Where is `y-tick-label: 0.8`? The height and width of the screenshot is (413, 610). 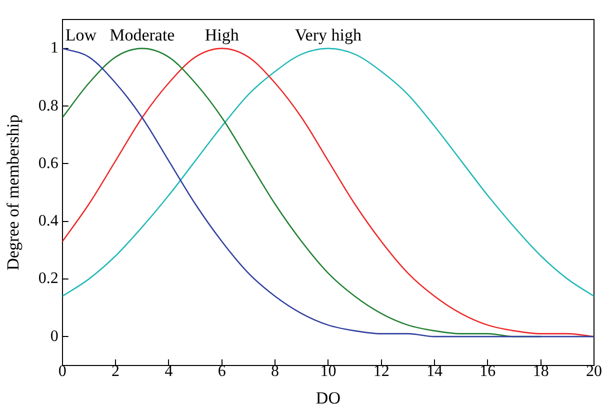
y-tick-label: 0.8 is located at coordinates (48, 105).